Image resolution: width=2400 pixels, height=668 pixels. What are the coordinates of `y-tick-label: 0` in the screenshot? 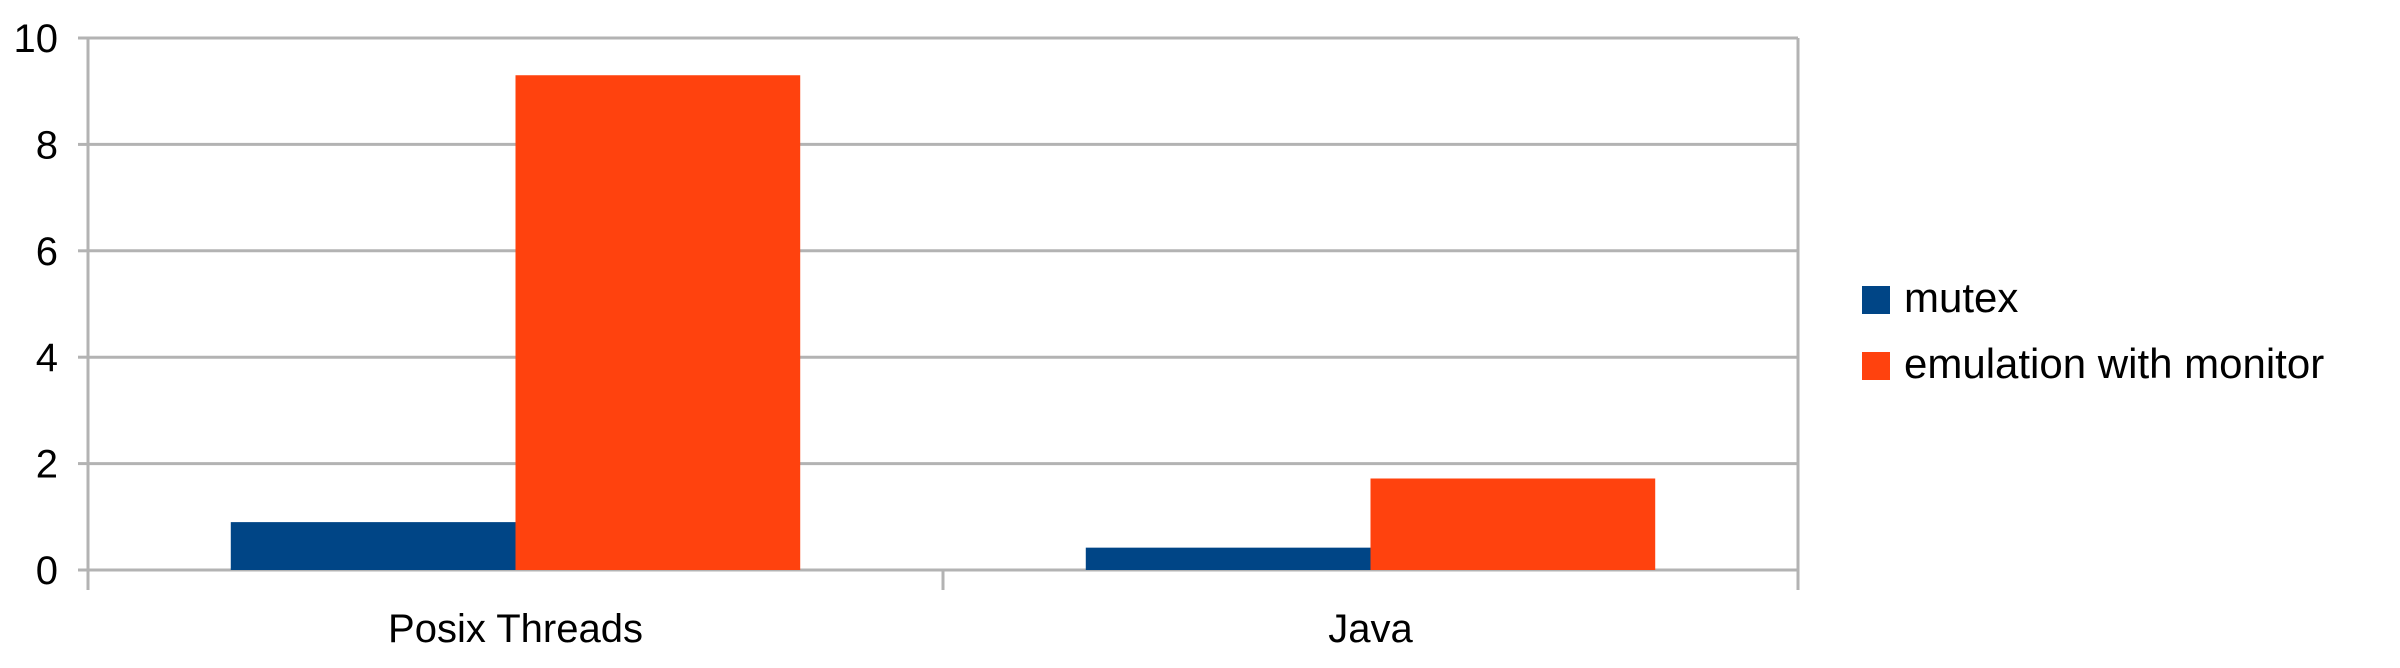 It's located at (47, 571).